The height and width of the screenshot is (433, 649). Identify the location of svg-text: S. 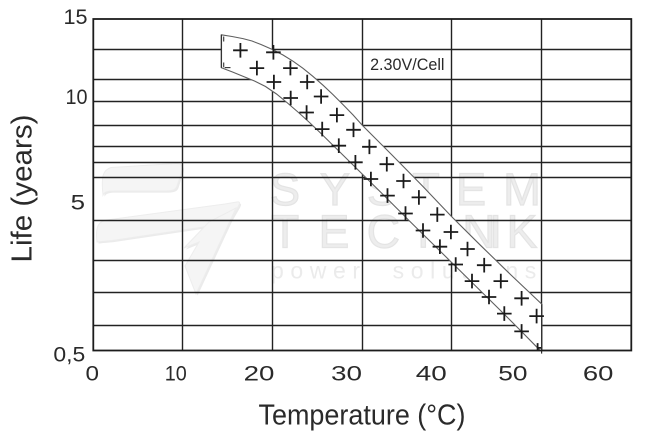
(285, 189).